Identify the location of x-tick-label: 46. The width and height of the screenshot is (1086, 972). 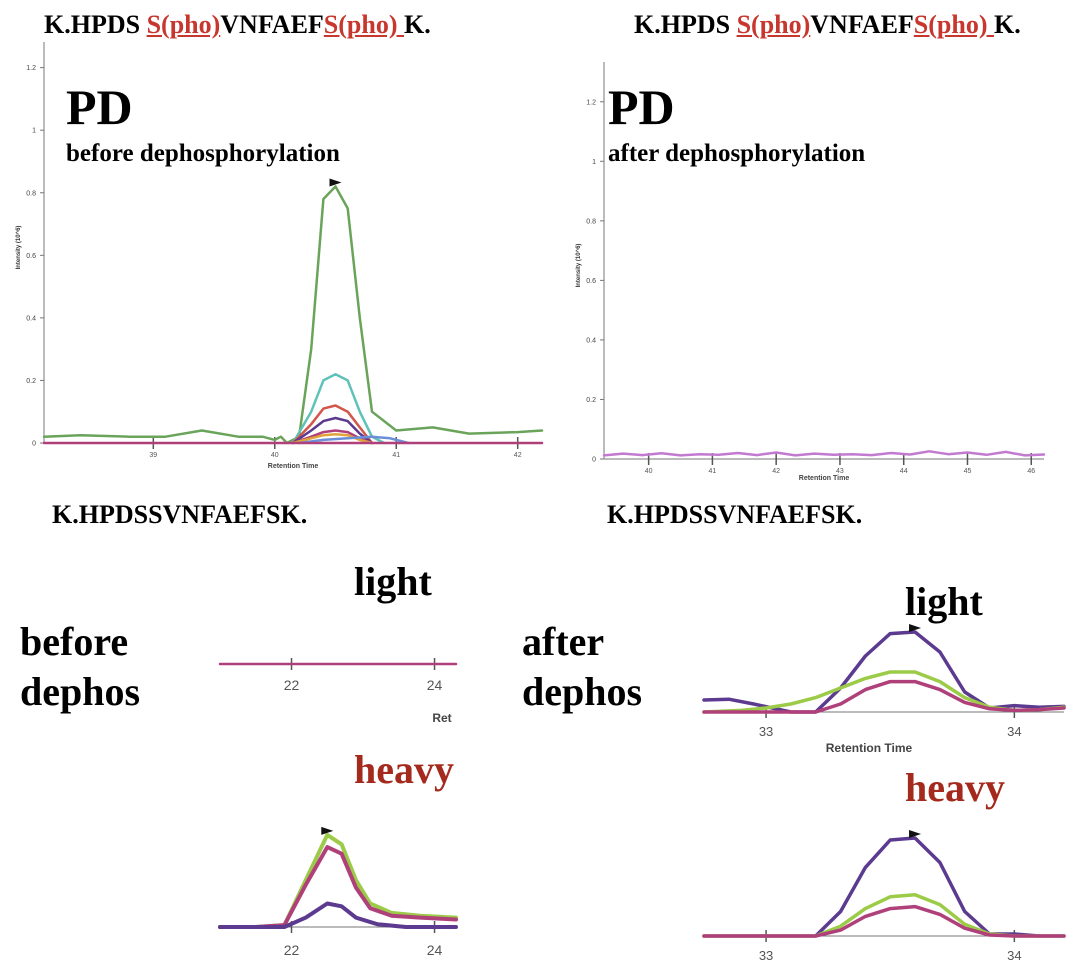
(1031, 471).